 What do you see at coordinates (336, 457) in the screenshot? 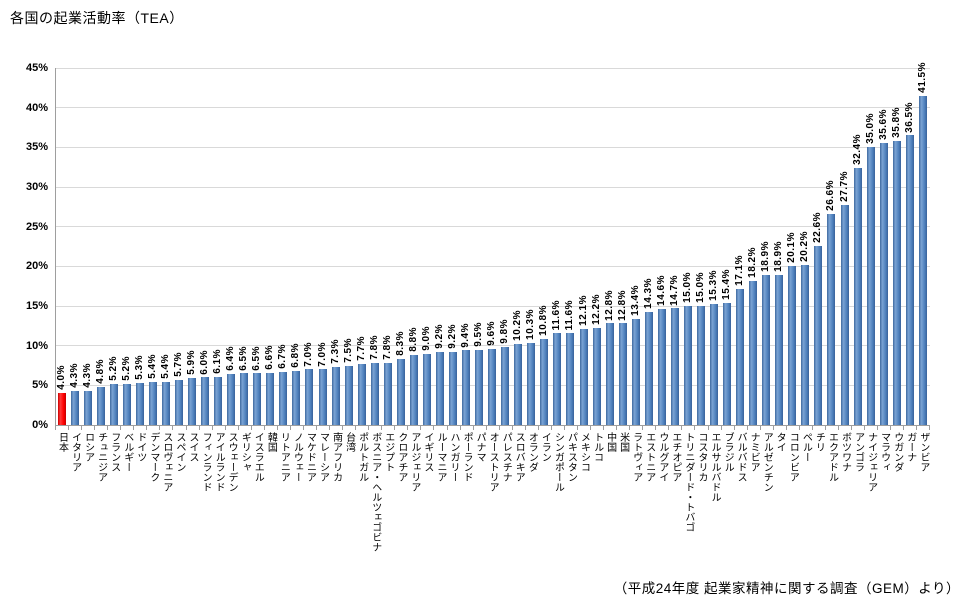
I see `bar-category-label: 南アフリカ` at bounding box center [336, 457].